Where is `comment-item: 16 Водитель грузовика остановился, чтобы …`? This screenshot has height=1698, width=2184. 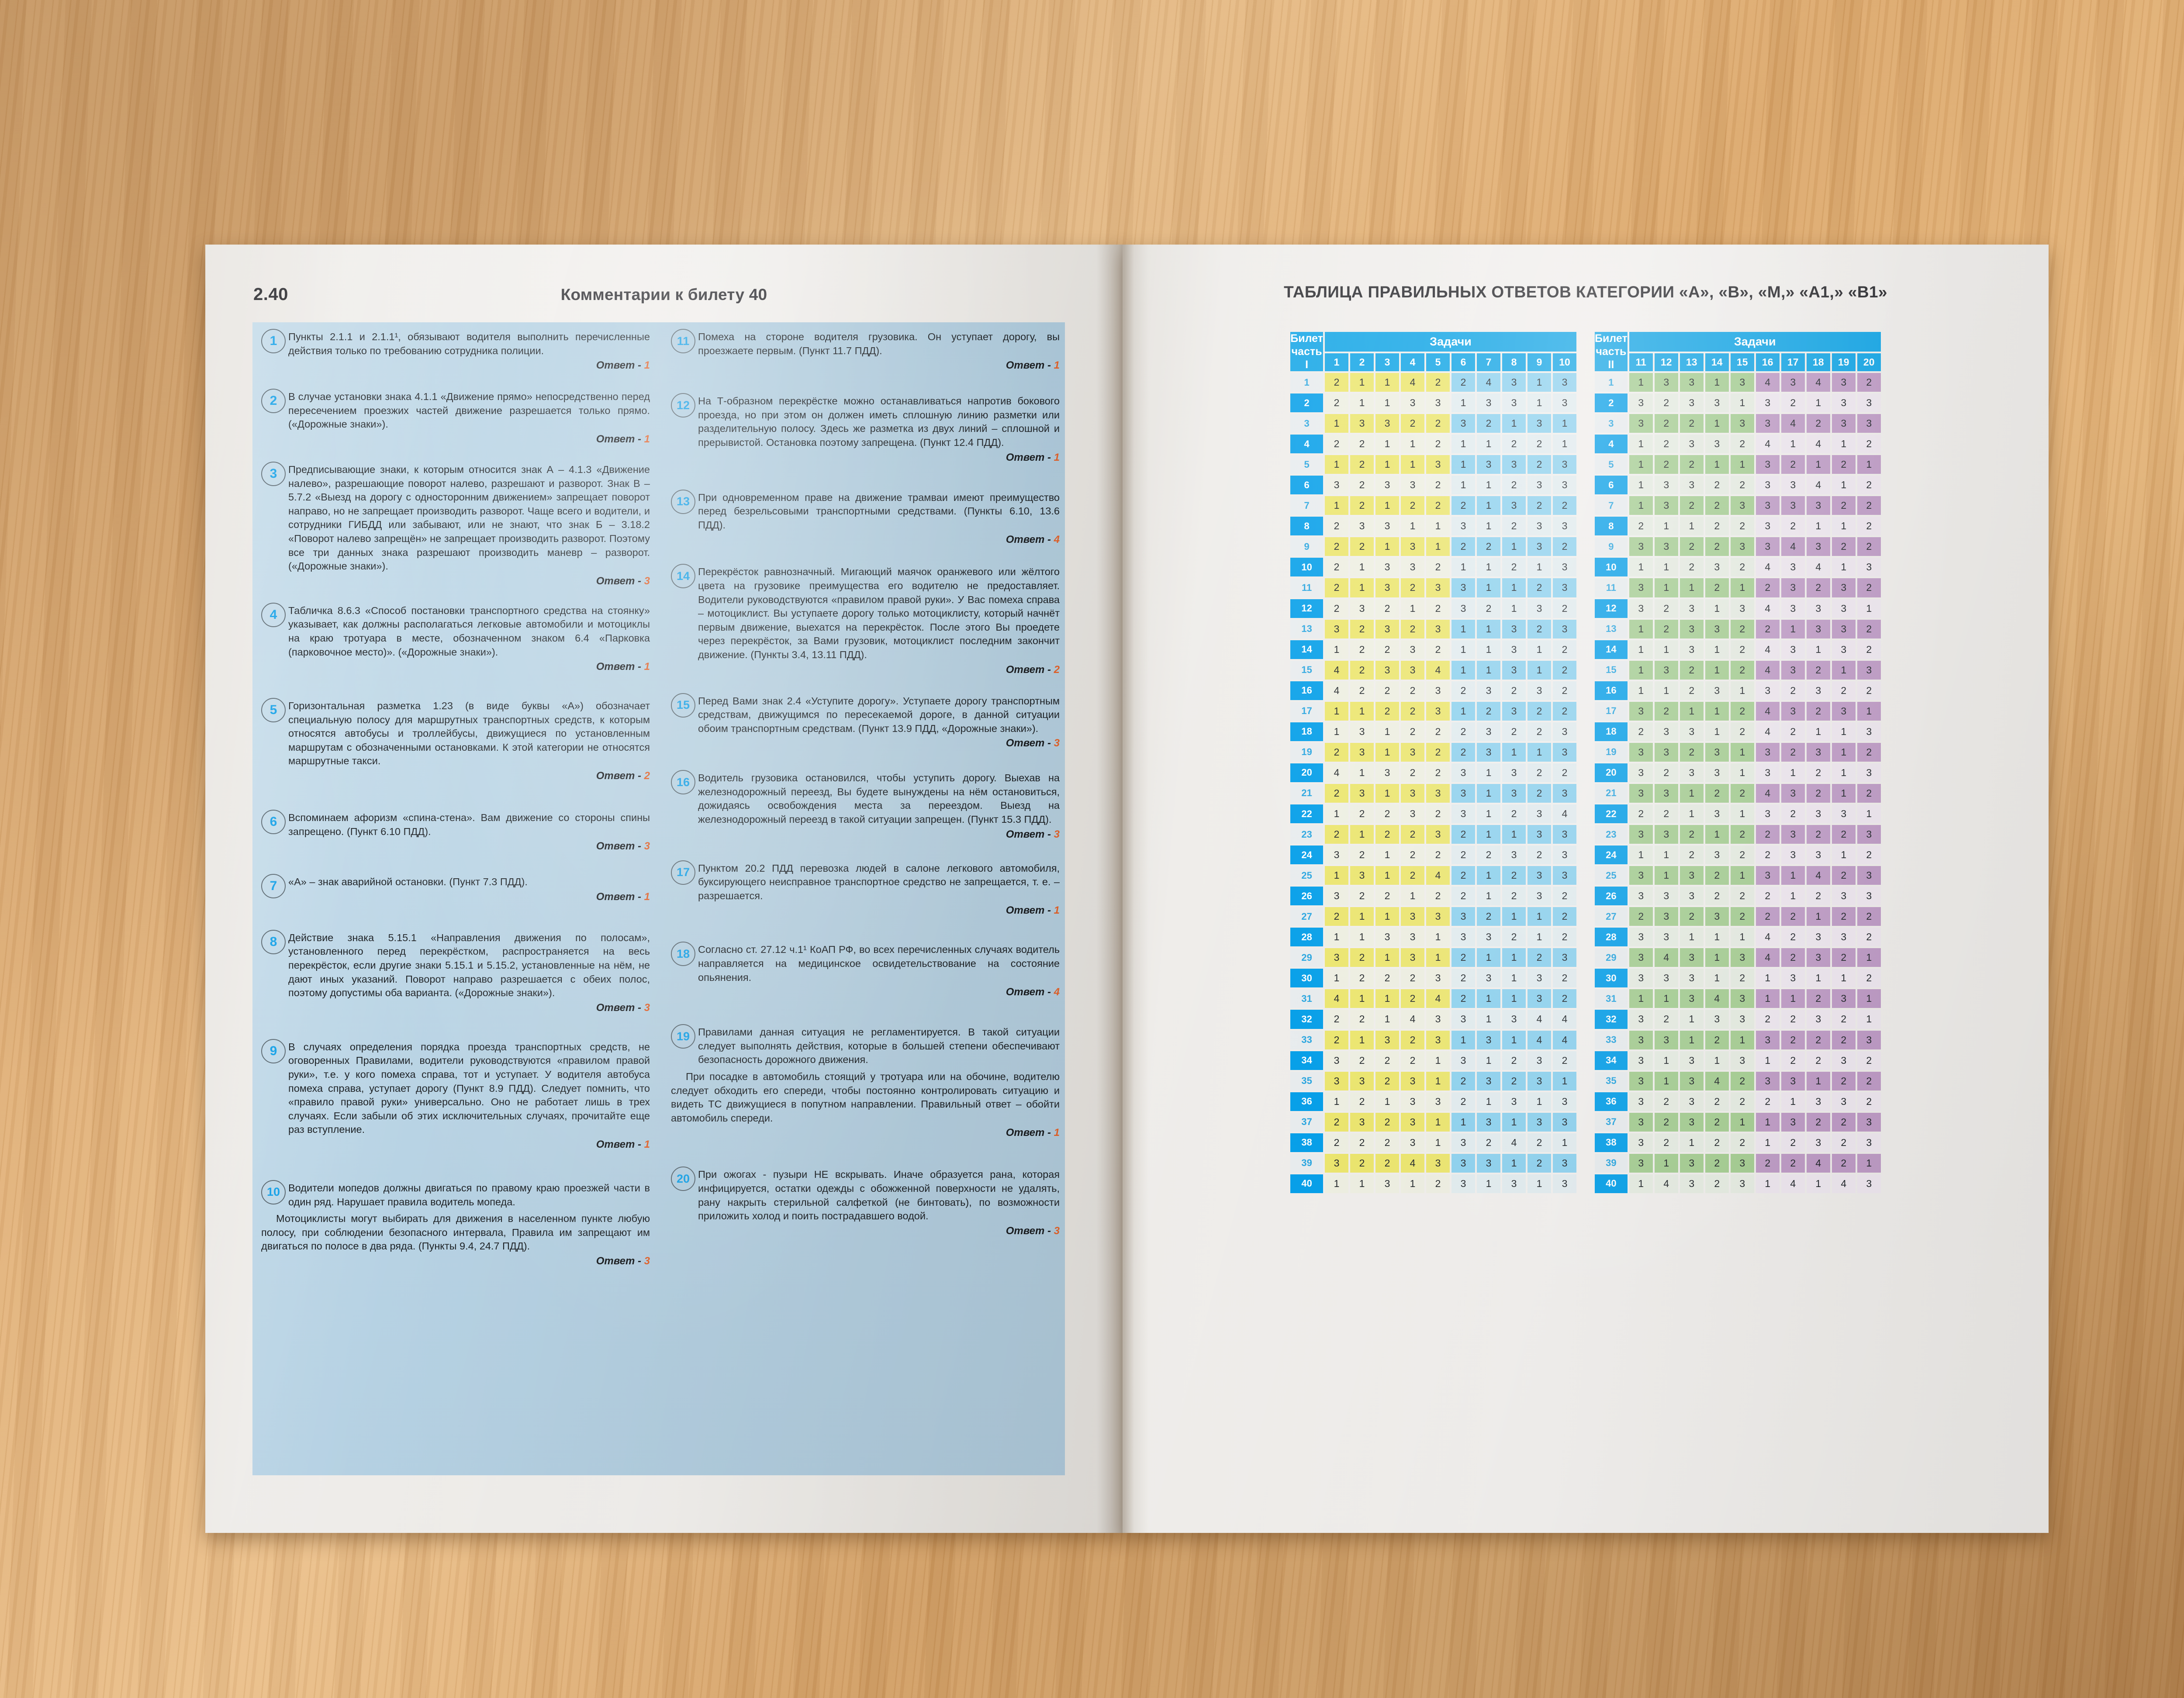
comment-item: 16 Водитель грузовика остановился, чтобы … is located at coordinates (865, 805).